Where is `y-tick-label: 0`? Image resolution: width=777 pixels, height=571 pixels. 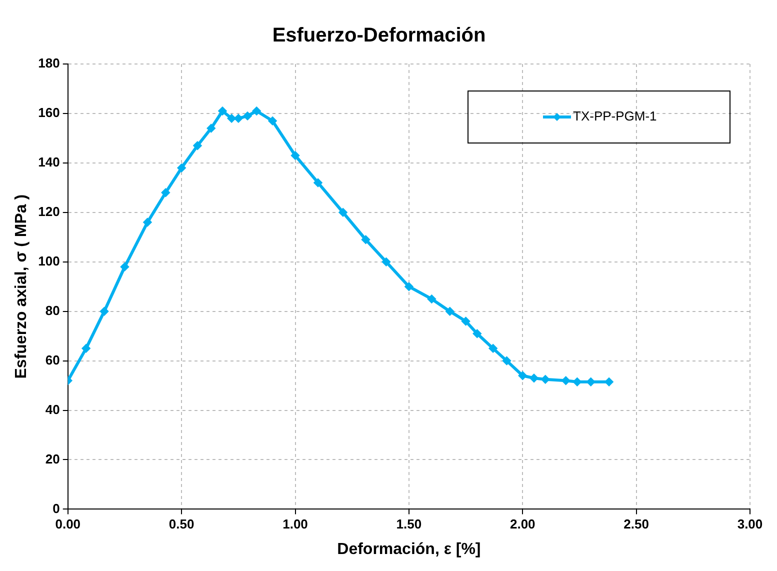
y-tick-label: 0 is located at coordinates (56, 508).